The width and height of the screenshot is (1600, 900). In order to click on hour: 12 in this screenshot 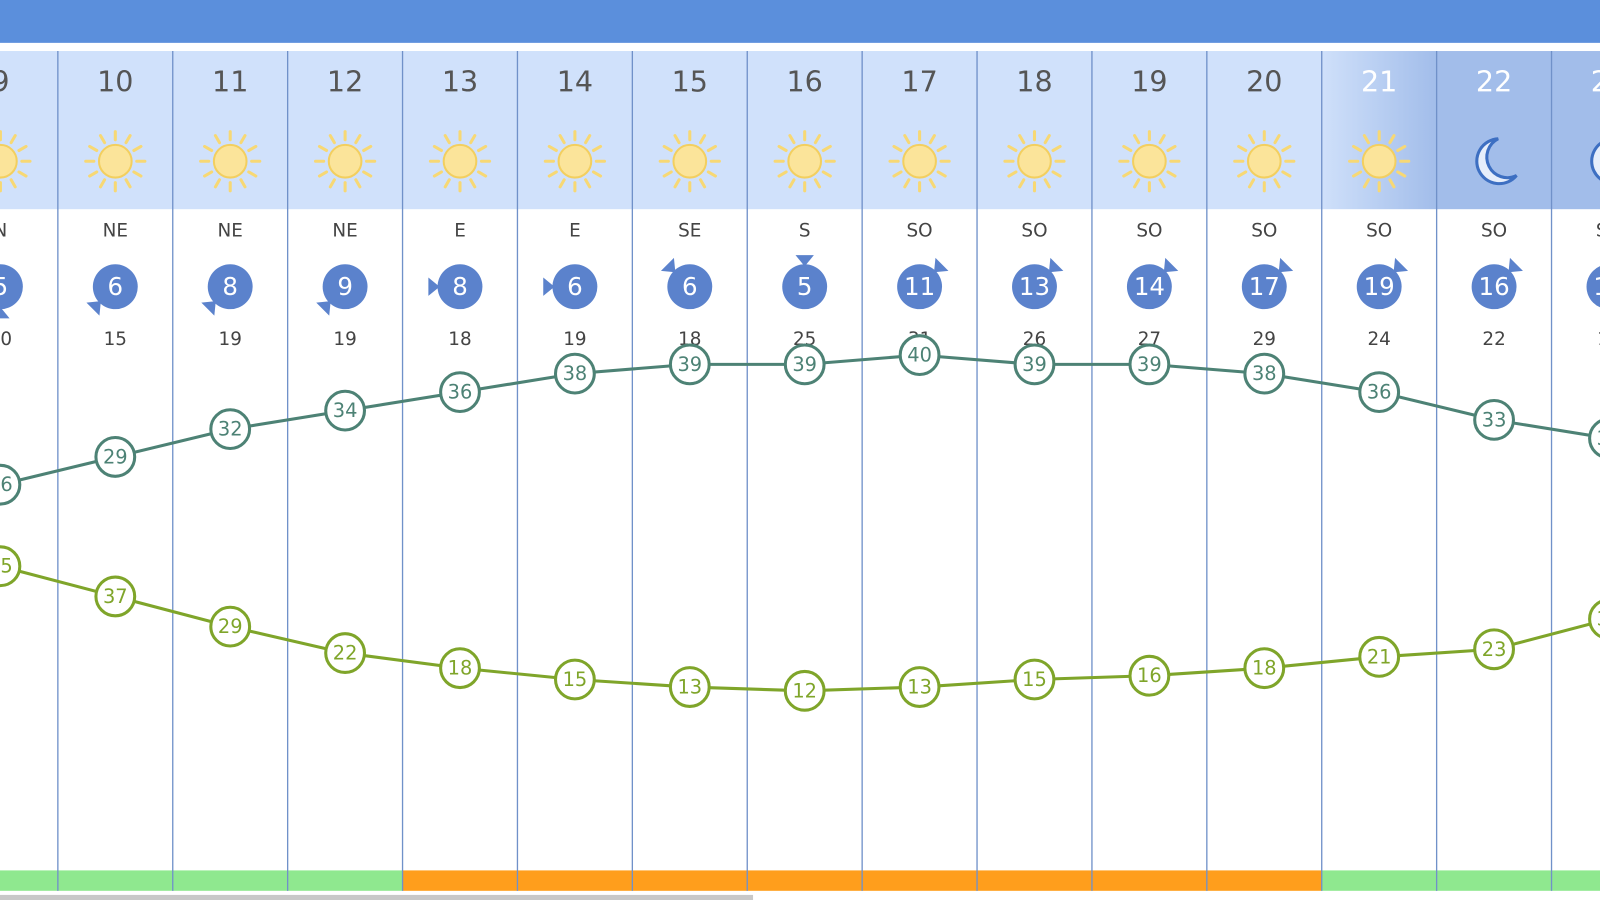, I will do `click(345, 82)`.